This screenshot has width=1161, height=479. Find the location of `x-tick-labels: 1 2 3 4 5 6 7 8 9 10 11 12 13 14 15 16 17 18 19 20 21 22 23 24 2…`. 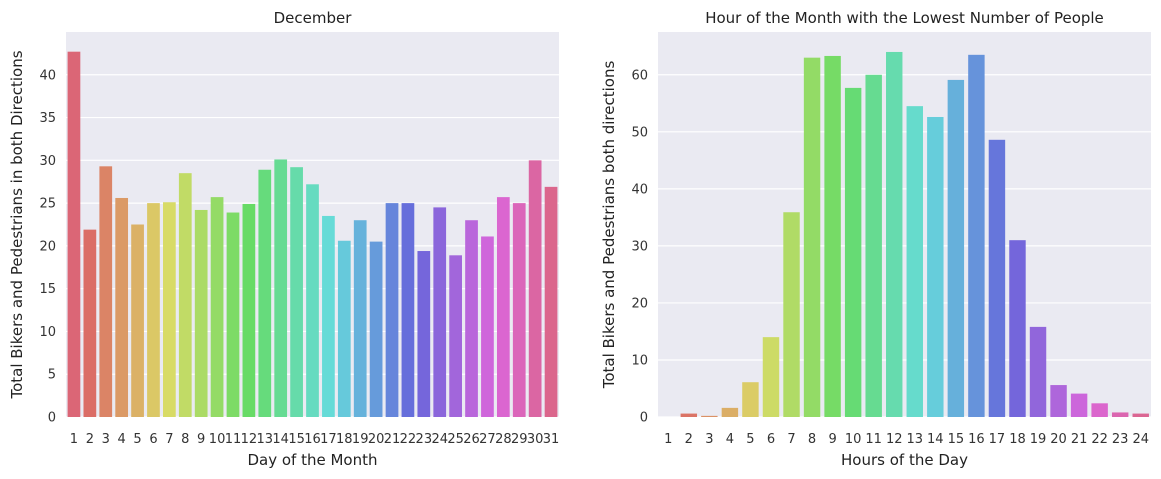

x-tick-labels: 1 2 3 4 5 6 7 8 9 10 11 12 13 14 15 16 17 18 19 20 21 22 23 24 2… is located at coordinates (315, 439).